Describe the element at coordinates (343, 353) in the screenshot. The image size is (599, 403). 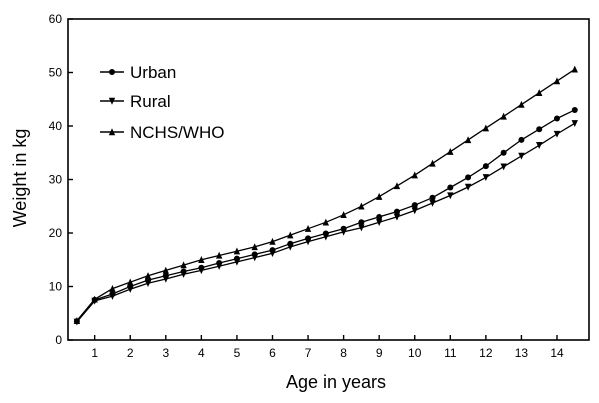
I see `x-tick-label: 8` at that location.